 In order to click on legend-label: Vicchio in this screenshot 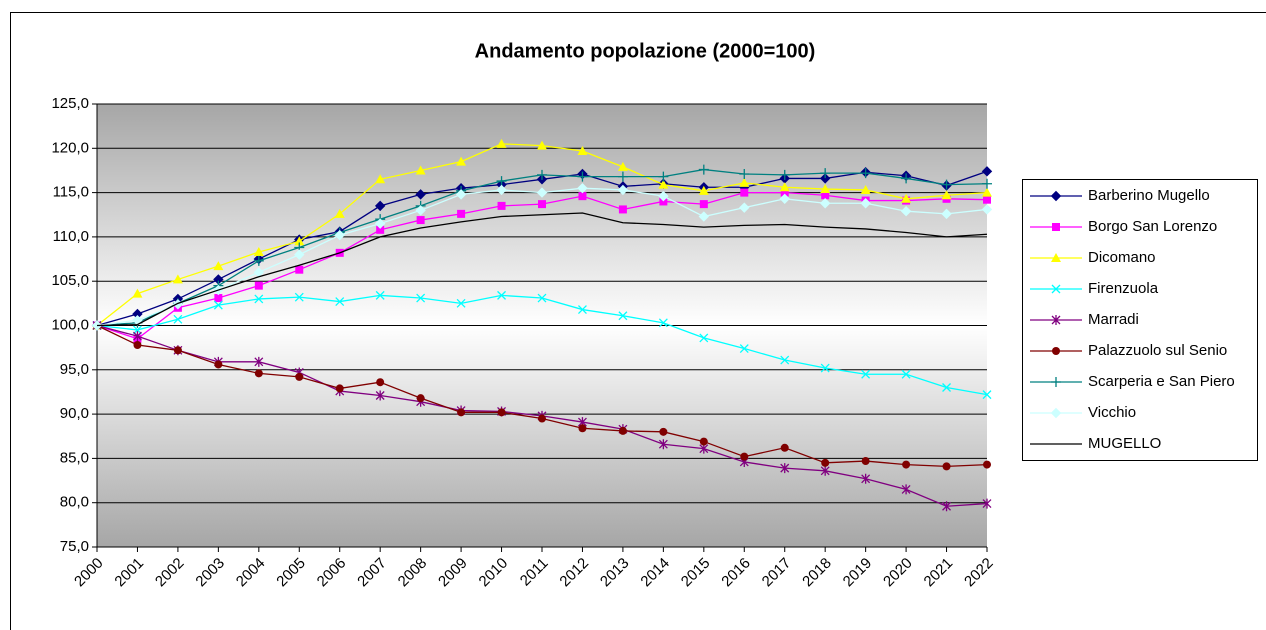, I will do `click(1112, 412)`.